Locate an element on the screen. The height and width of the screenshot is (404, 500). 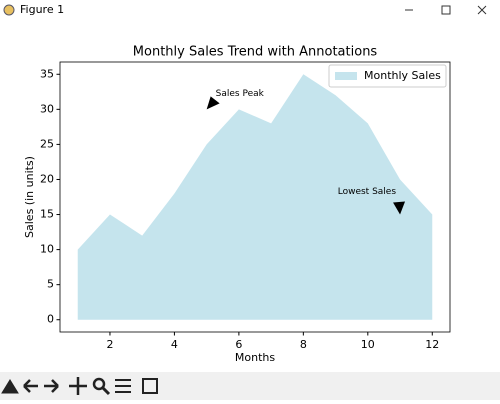
legend-label: Monthly Sales is located at coordinates (402, 75).